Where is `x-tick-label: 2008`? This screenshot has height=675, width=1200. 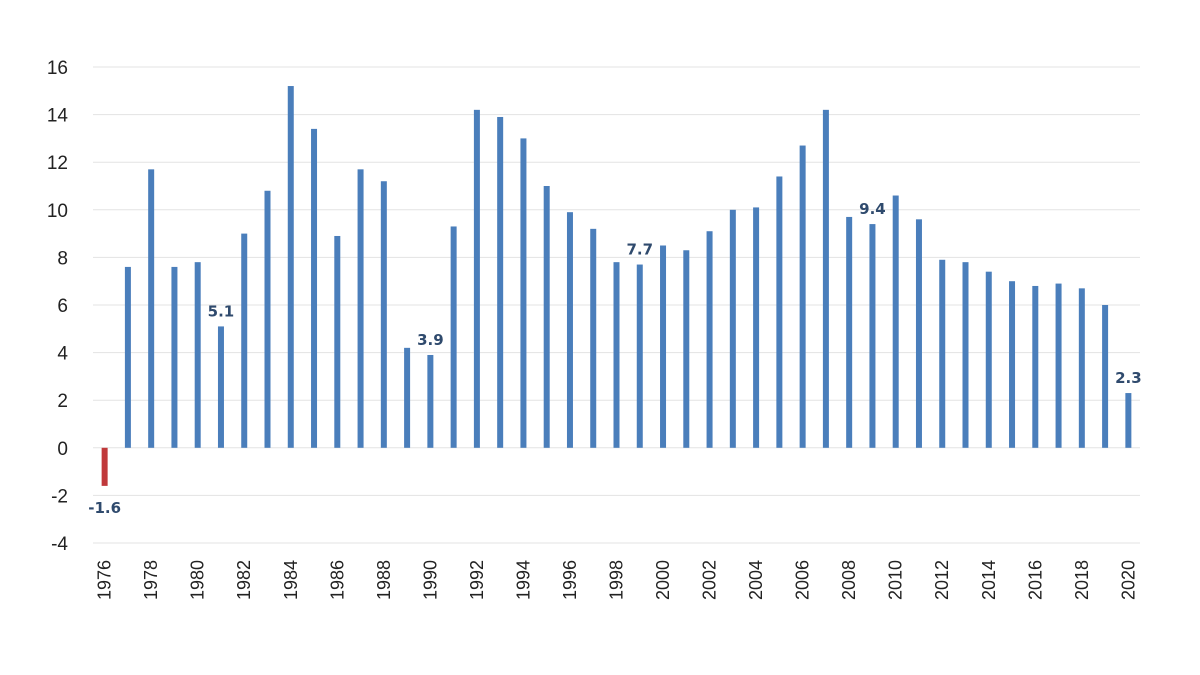
x-tick-label: 2008 is located at coordinates (849, 580).